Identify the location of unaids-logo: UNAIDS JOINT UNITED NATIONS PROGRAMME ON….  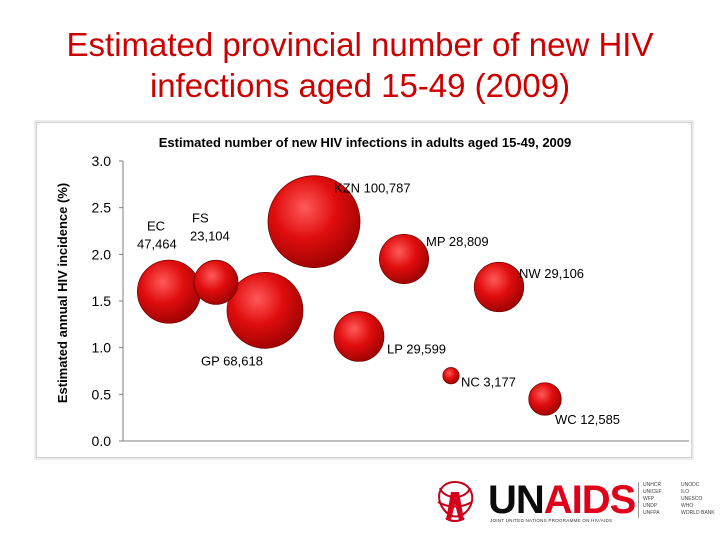
(571, 503).